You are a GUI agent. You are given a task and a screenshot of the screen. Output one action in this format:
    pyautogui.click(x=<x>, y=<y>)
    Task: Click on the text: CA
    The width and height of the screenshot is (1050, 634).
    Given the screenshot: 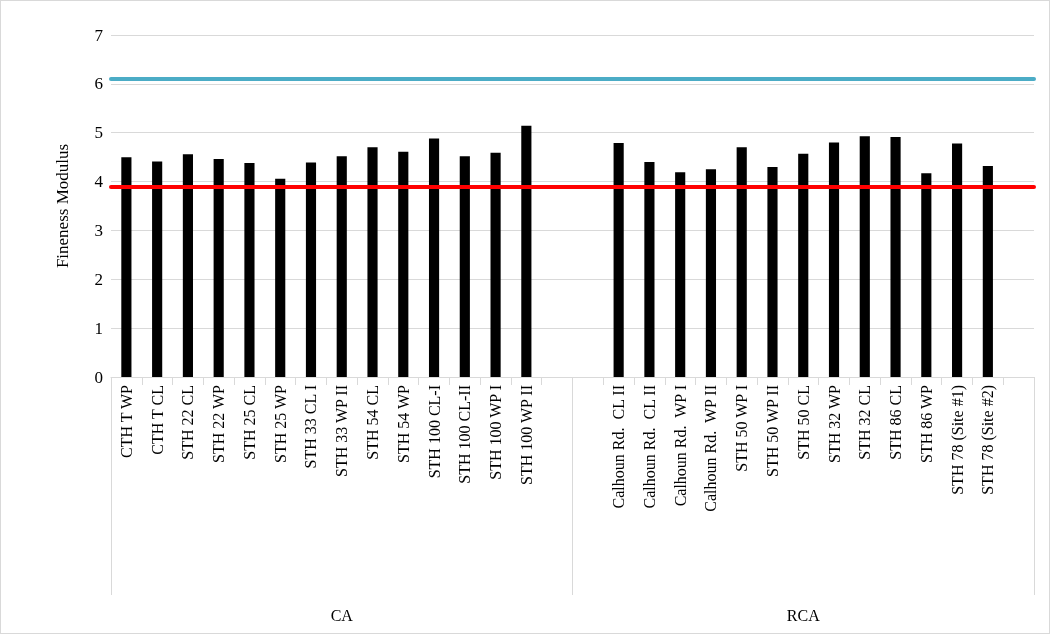 What is the action you would take?
    pyautogui.click(x=342, y=615)
    